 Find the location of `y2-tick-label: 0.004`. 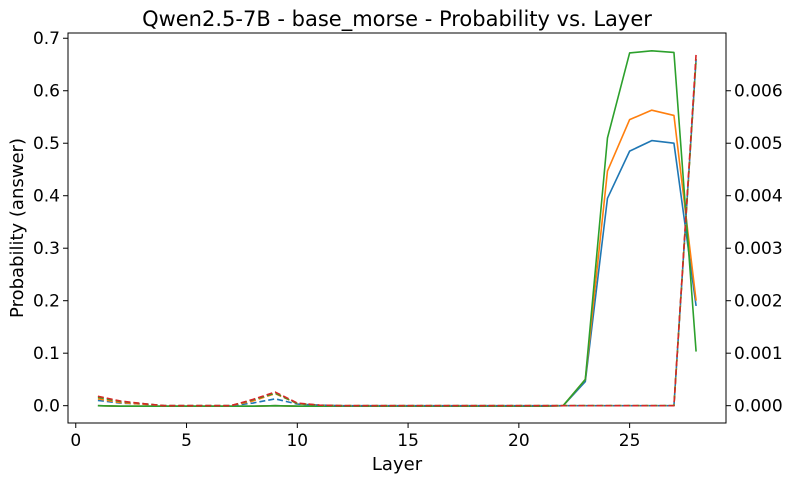

y2-tick-label: 0.004 is located at coordinates (758, 197).